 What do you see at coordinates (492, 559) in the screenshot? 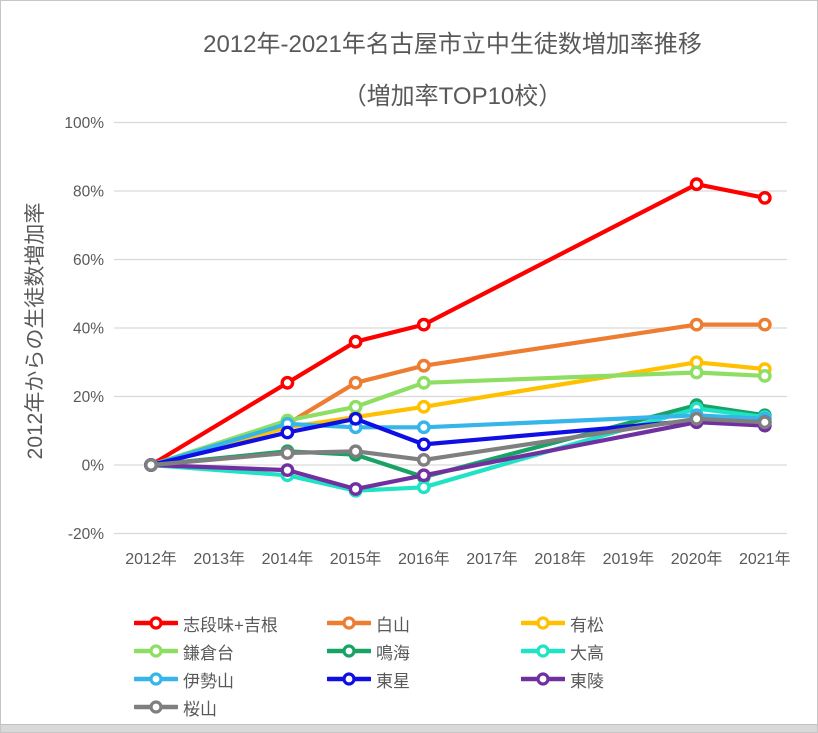
I see `x-tick-label: 2017年` at bounding box center [492, 559].